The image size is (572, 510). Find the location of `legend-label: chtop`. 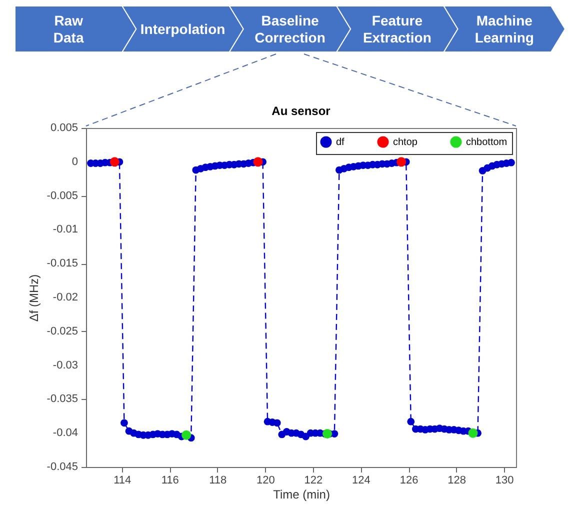

legend-label: chtop is located at coordinates (405, 142).